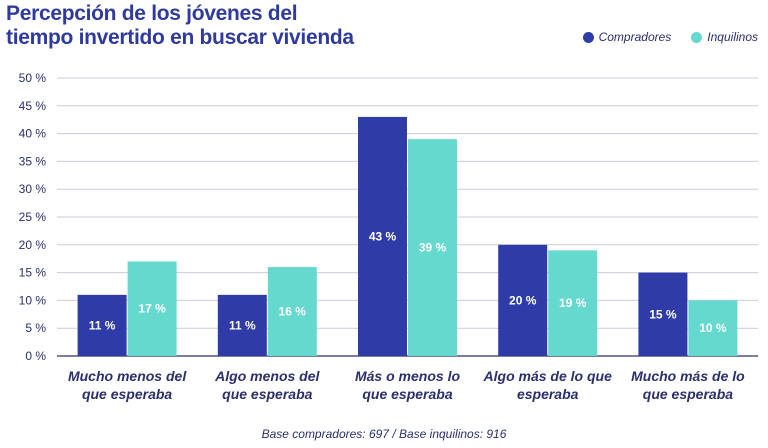 The height and width of the screenshot is (448, 768). What do you see at coordinates (548, 394) in the screenshot?
I see `x-tick-label: esperaba` at bounding box center [548, 394].